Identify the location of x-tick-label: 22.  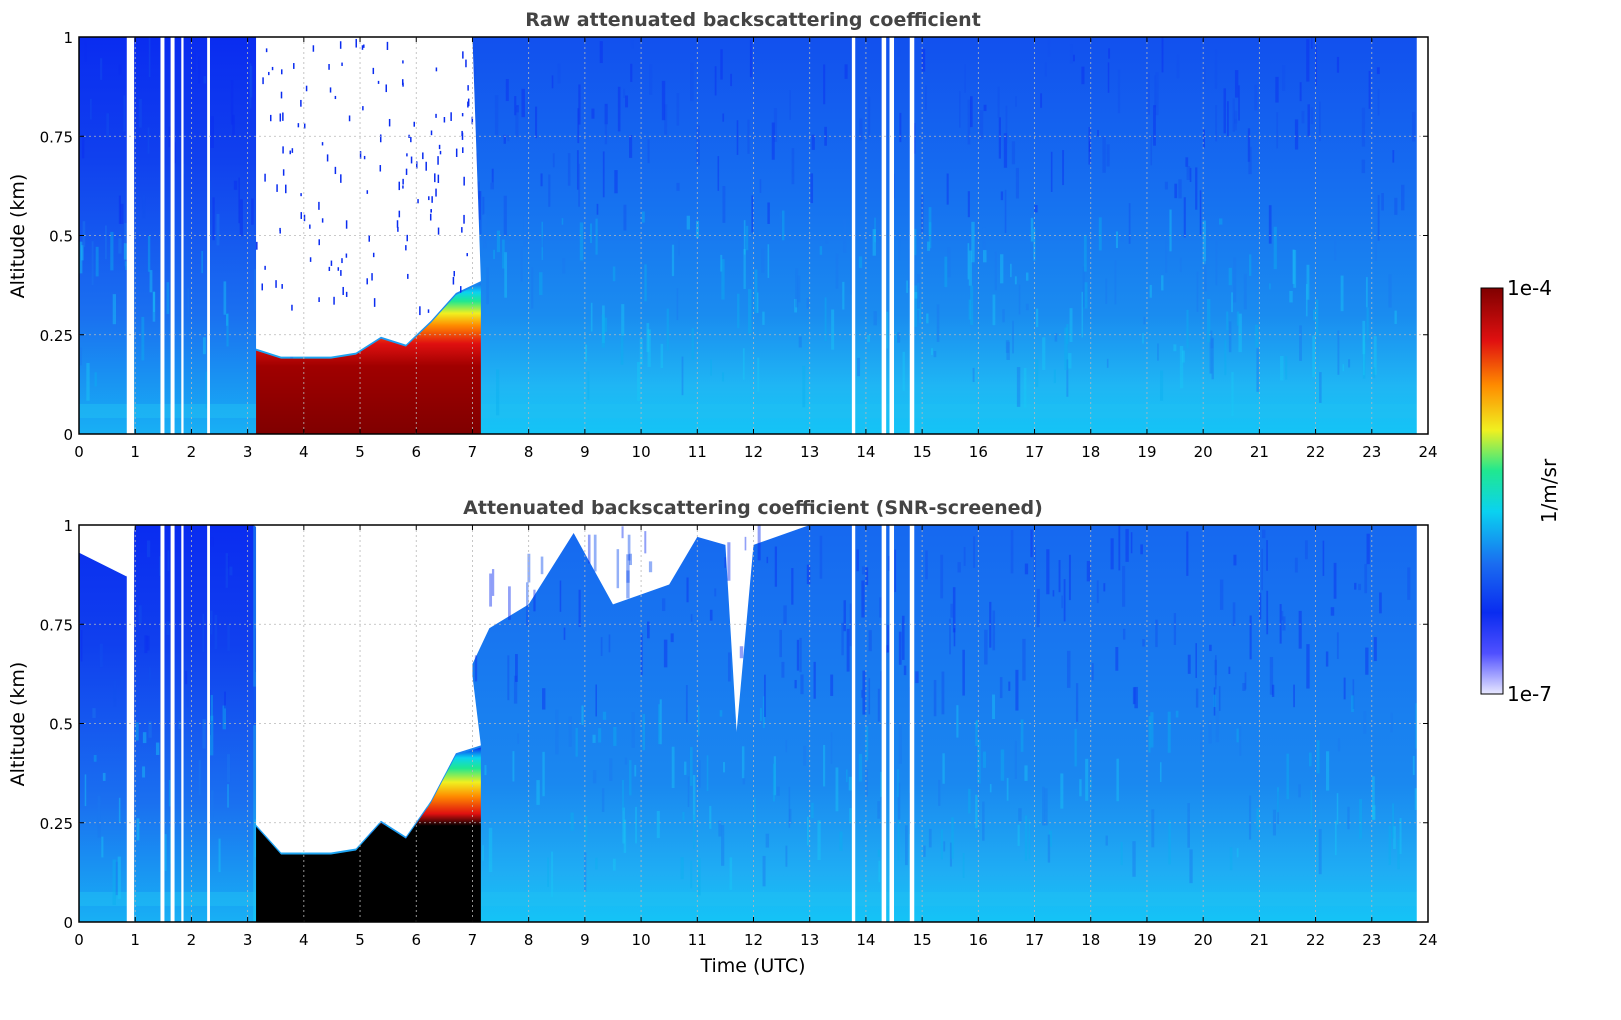
(1315, 452).